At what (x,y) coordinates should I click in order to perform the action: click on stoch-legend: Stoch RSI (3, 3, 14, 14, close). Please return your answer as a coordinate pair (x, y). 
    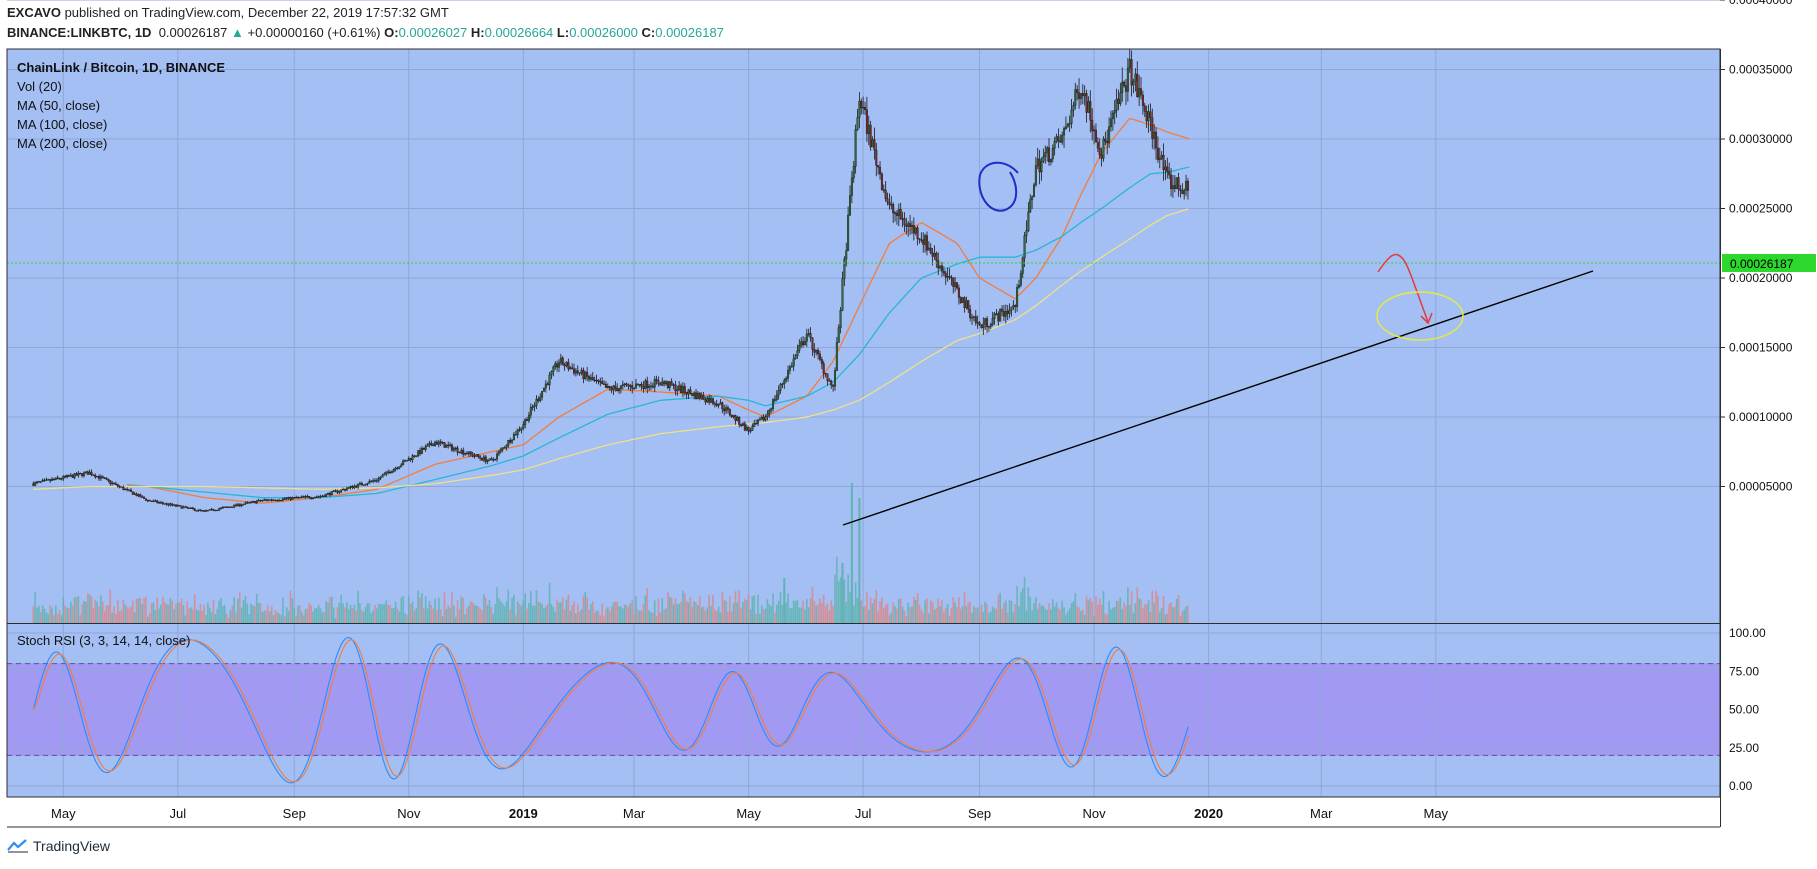
    Looking at the image, I should click on (103, 640).